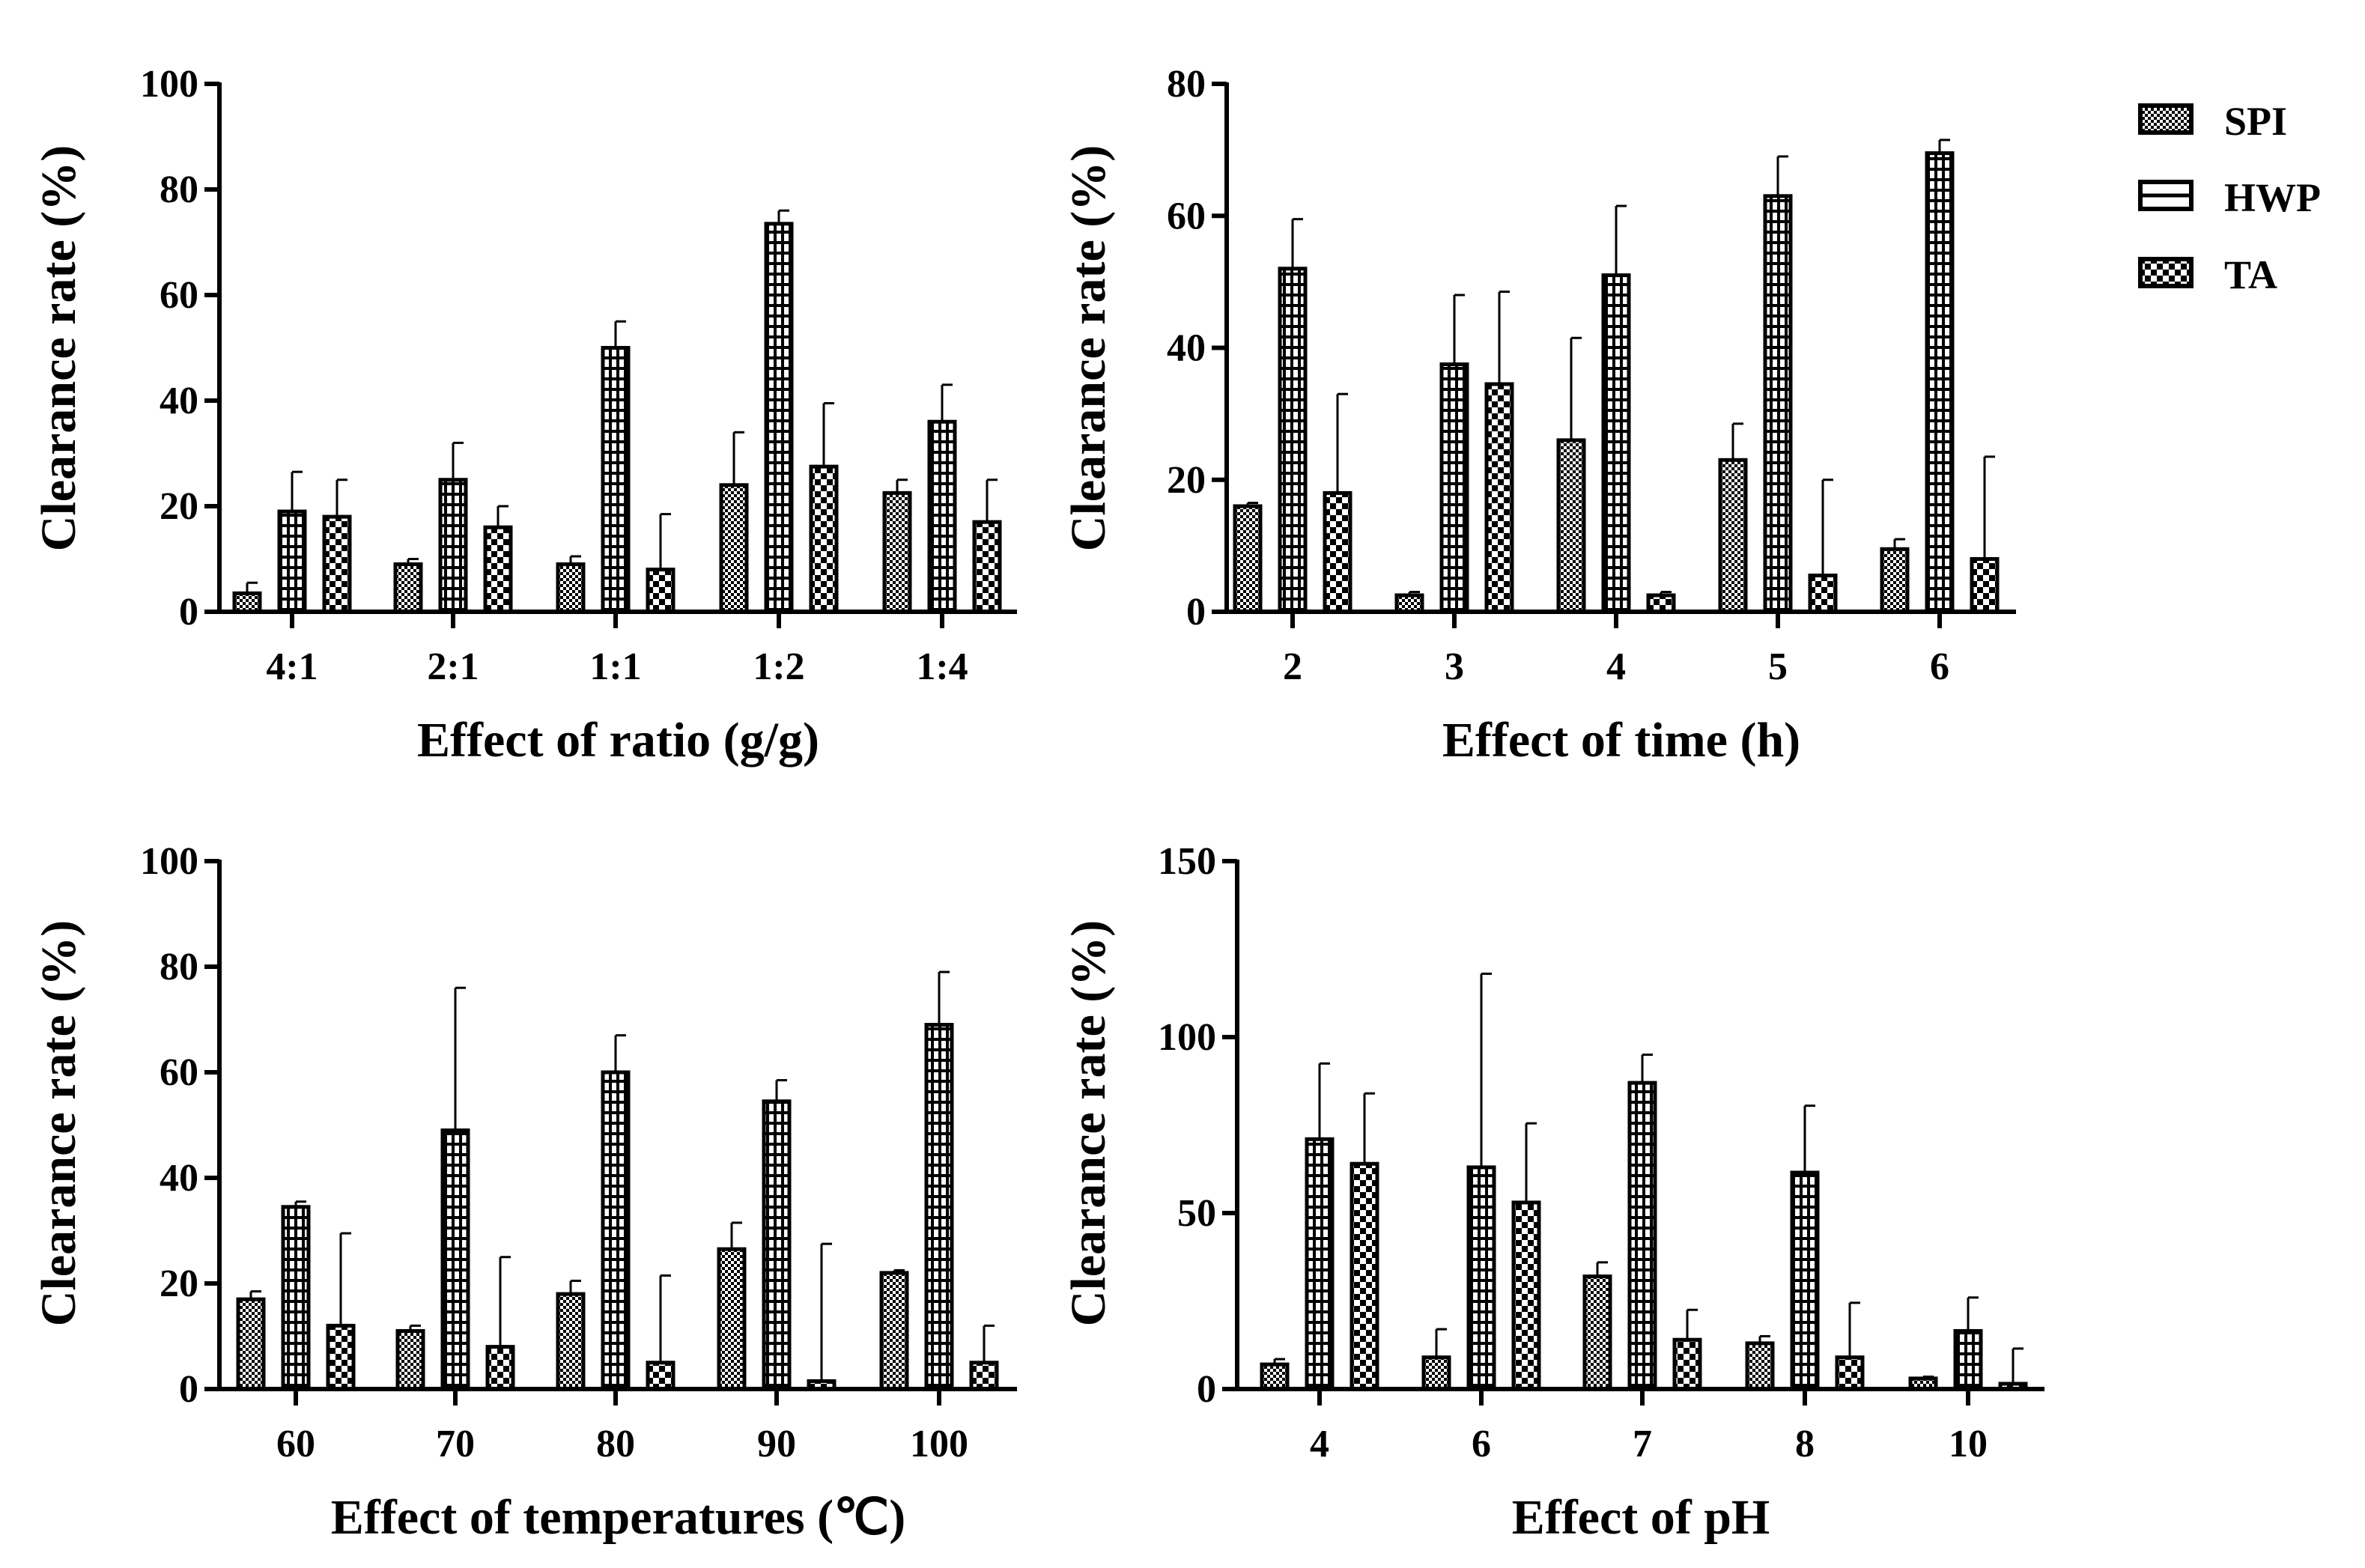 The height and width of the screenshot is (1568, 2365). I want to click on y-tick-label-ph-150: 150, so click(1187, 861).